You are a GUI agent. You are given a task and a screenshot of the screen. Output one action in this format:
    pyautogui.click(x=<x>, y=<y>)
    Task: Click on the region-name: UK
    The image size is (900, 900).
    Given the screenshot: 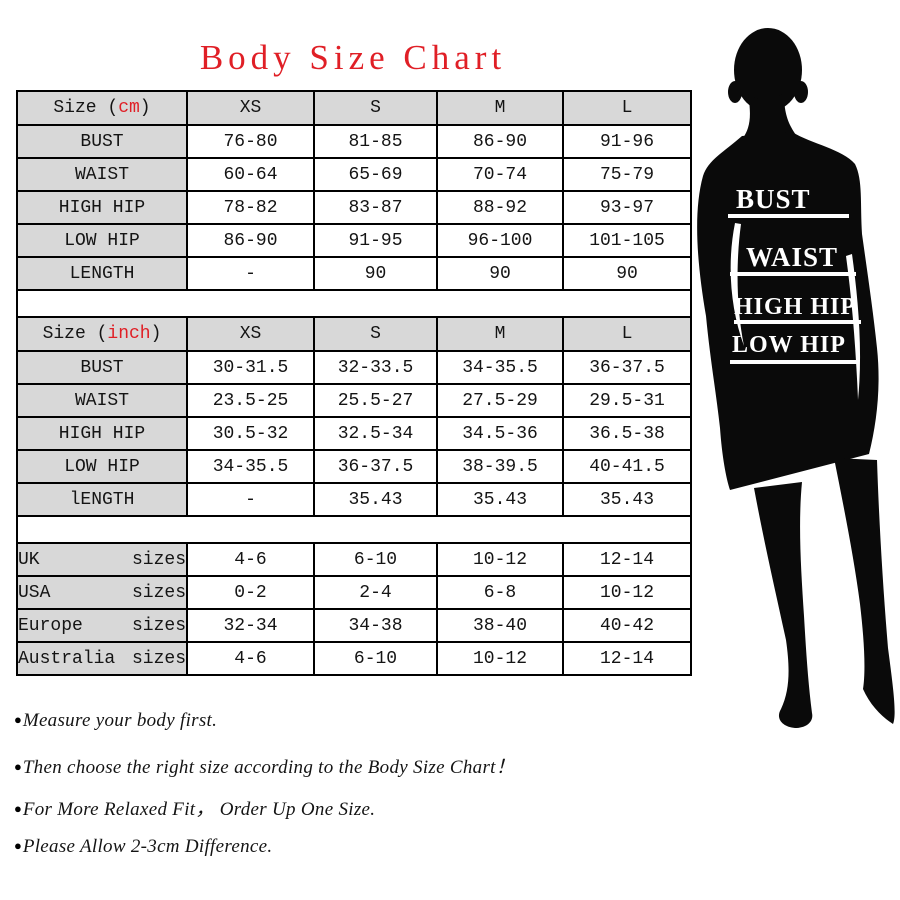 What is the action you would take?
    pyautogui.click(x=29, y=559)
    